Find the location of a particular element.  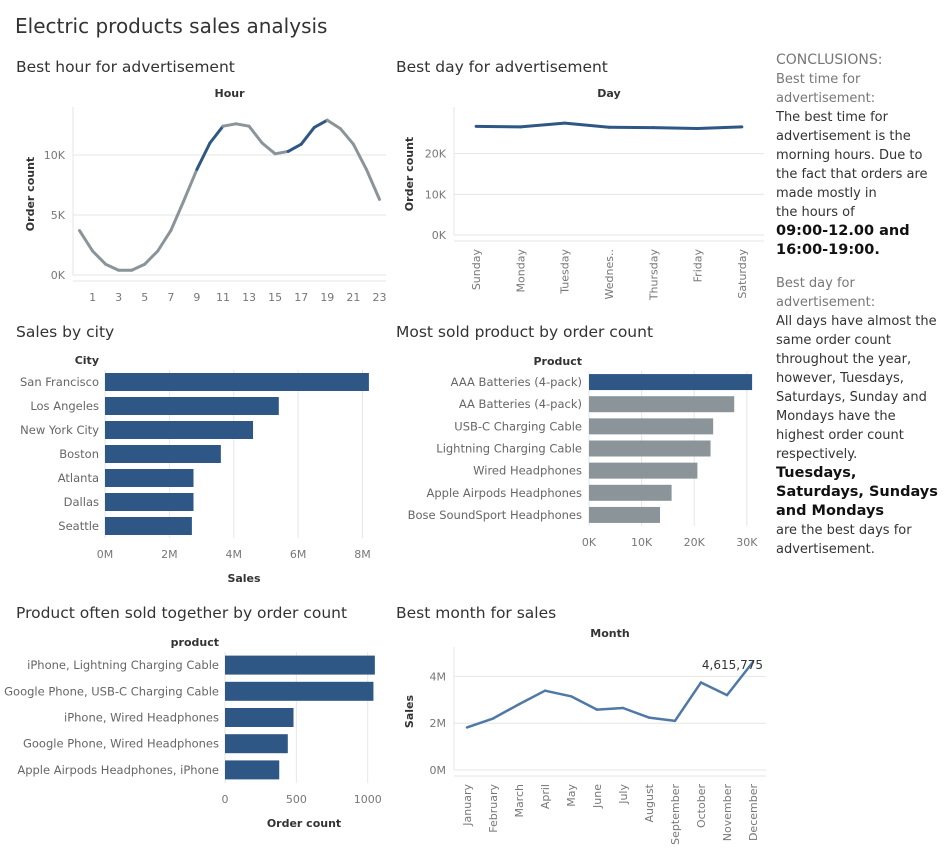

month-xtick-label: August is located at coordinates (649, 802).